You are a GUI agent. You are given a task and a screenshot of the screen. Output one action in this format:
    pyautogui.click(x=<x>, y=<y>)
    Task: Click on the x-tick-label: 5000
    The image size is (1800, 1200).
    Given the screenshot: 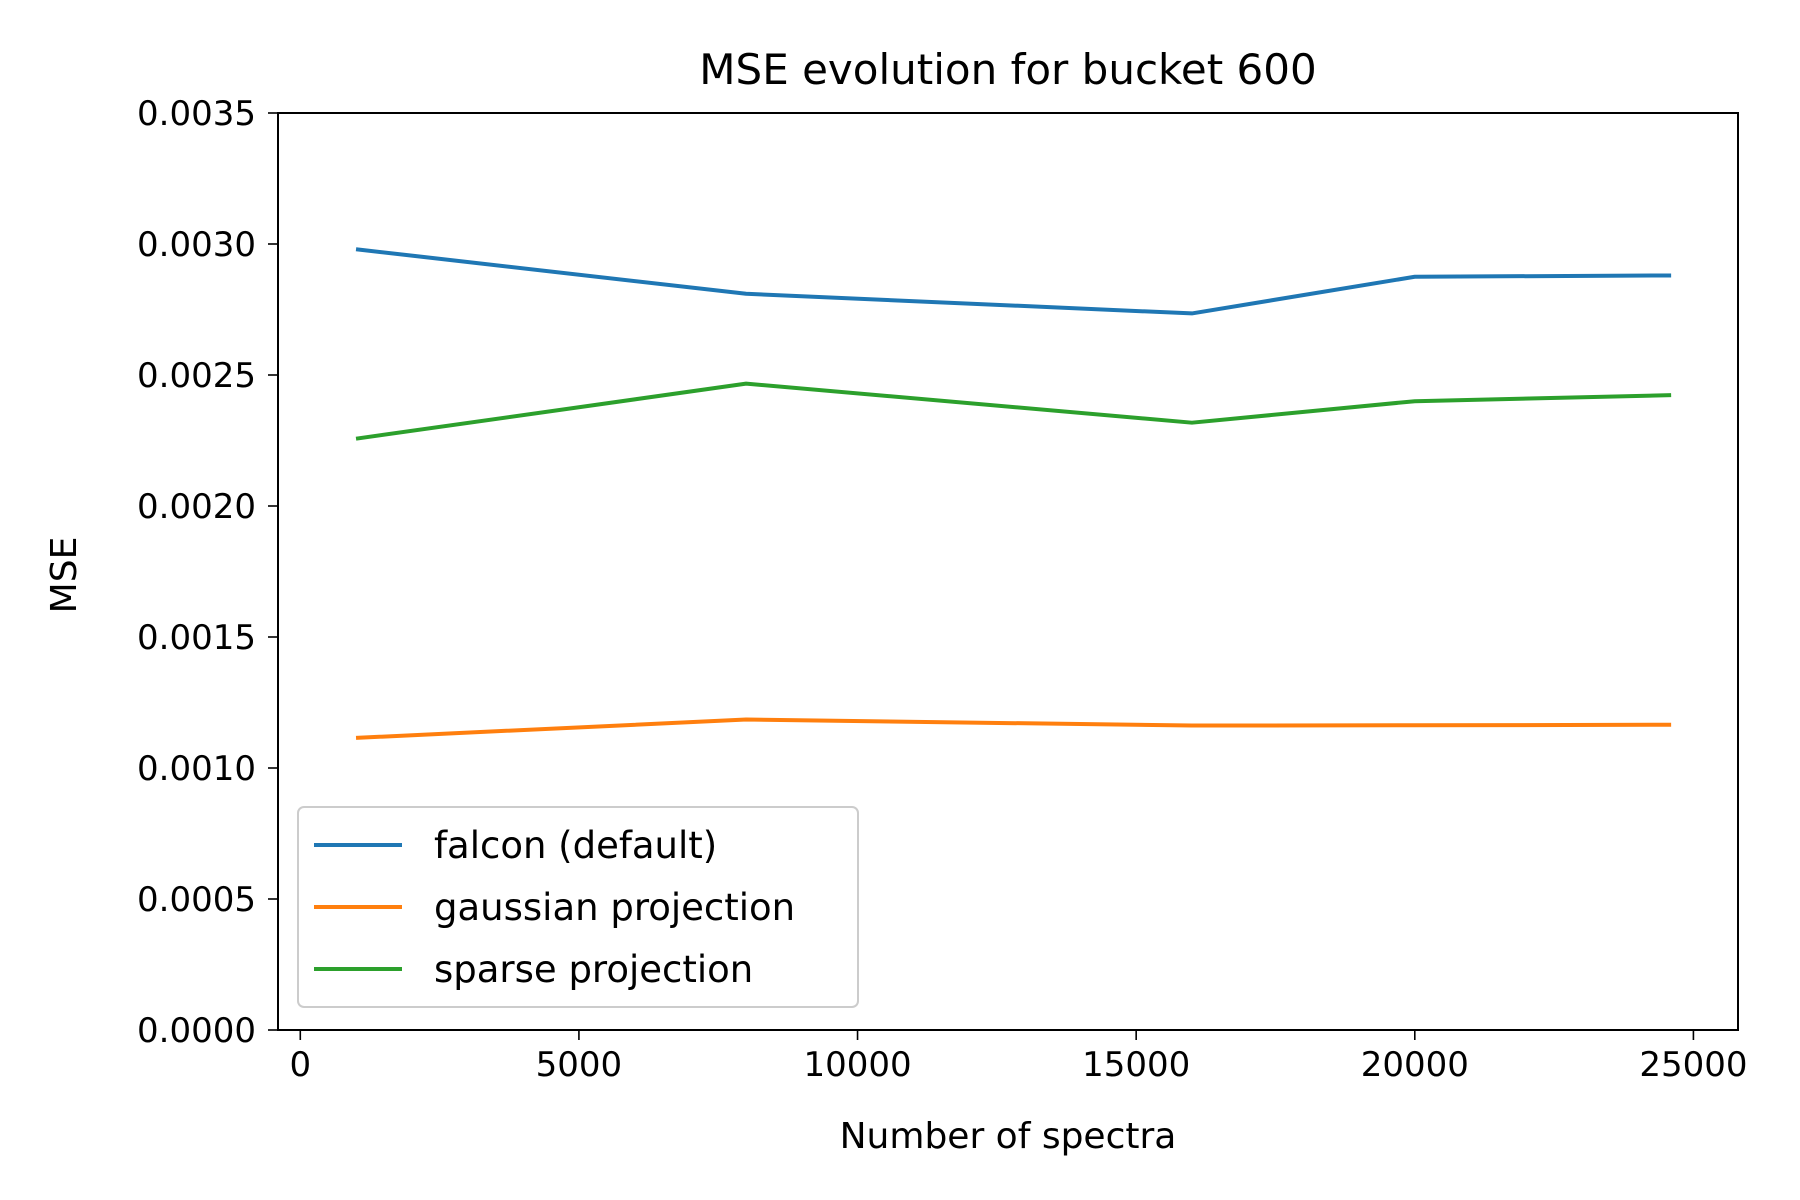 What is the action you would take?
    pyautogui.click(x=579, y=1065)
    